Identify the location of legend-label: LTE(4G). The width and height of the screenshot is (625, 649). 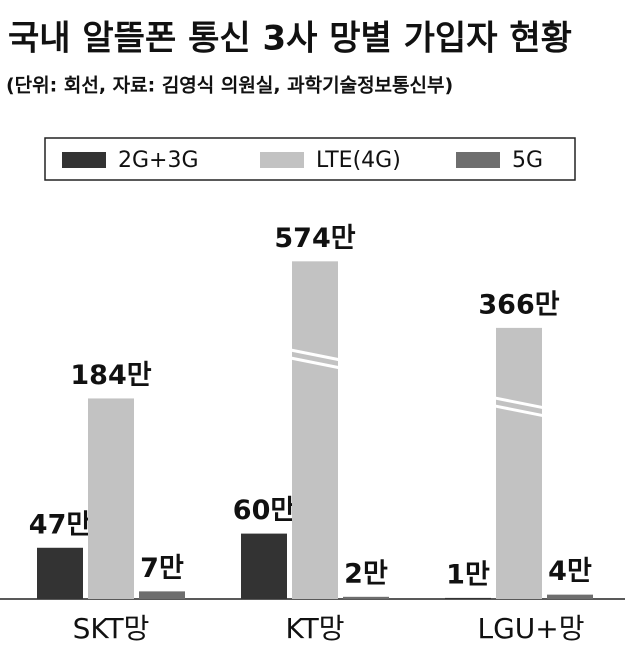
(358, 160).